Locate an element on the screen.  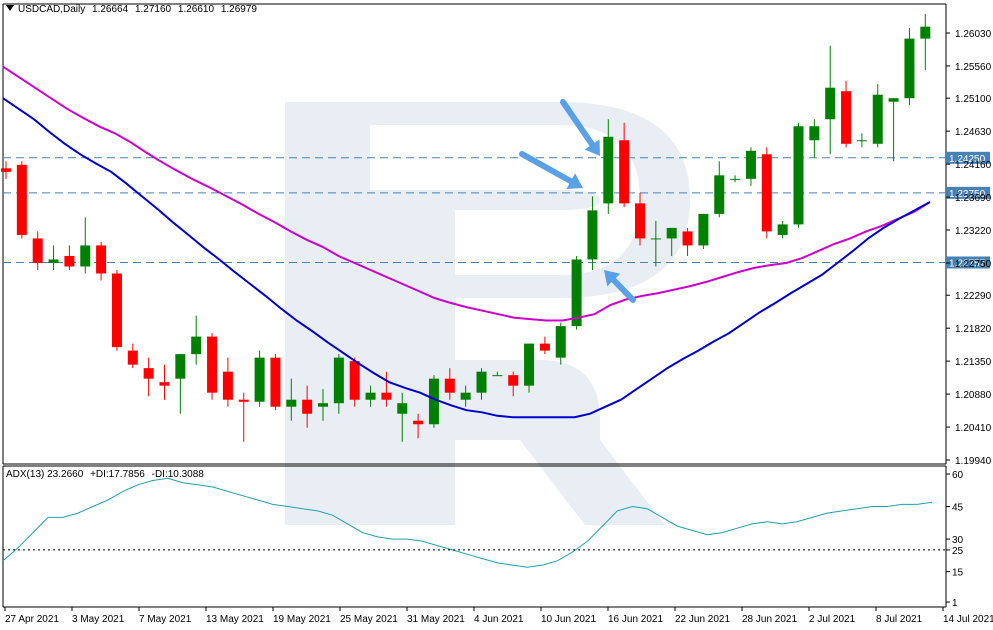
ohlc-low: 1.26610 is located at coordinates (196, 9).